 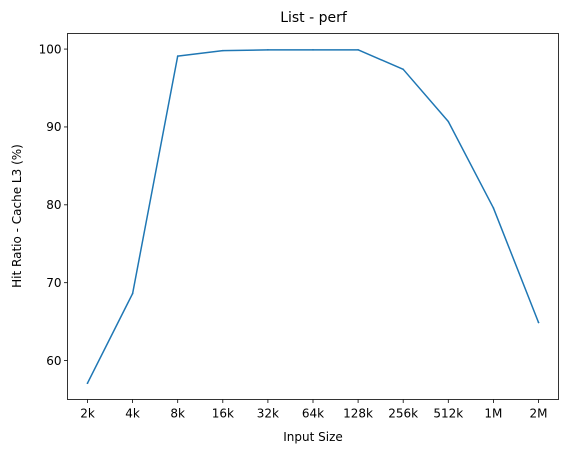 I want to click on x-tick-label: 16k, so click(x=223, y=414).